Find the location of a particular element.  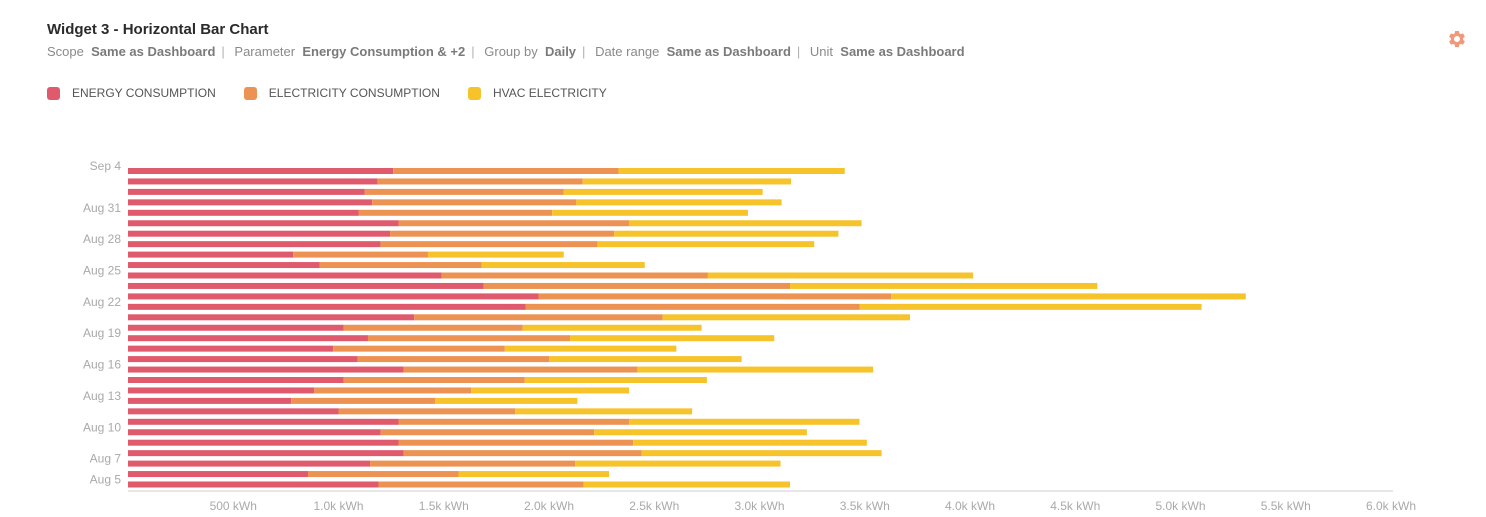

legend-item-energy: ENERGY CONSUMPTION is located at coordinates (131, 93).